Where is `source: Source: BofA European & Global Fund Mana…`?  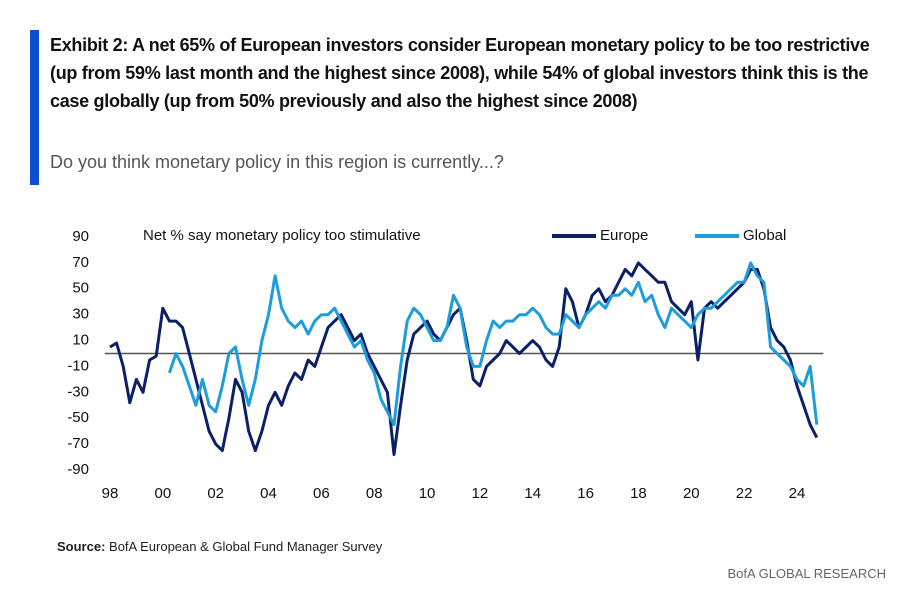
source: Source: BofA European & Global Fund Mana… is located at coordinates (219, 546).